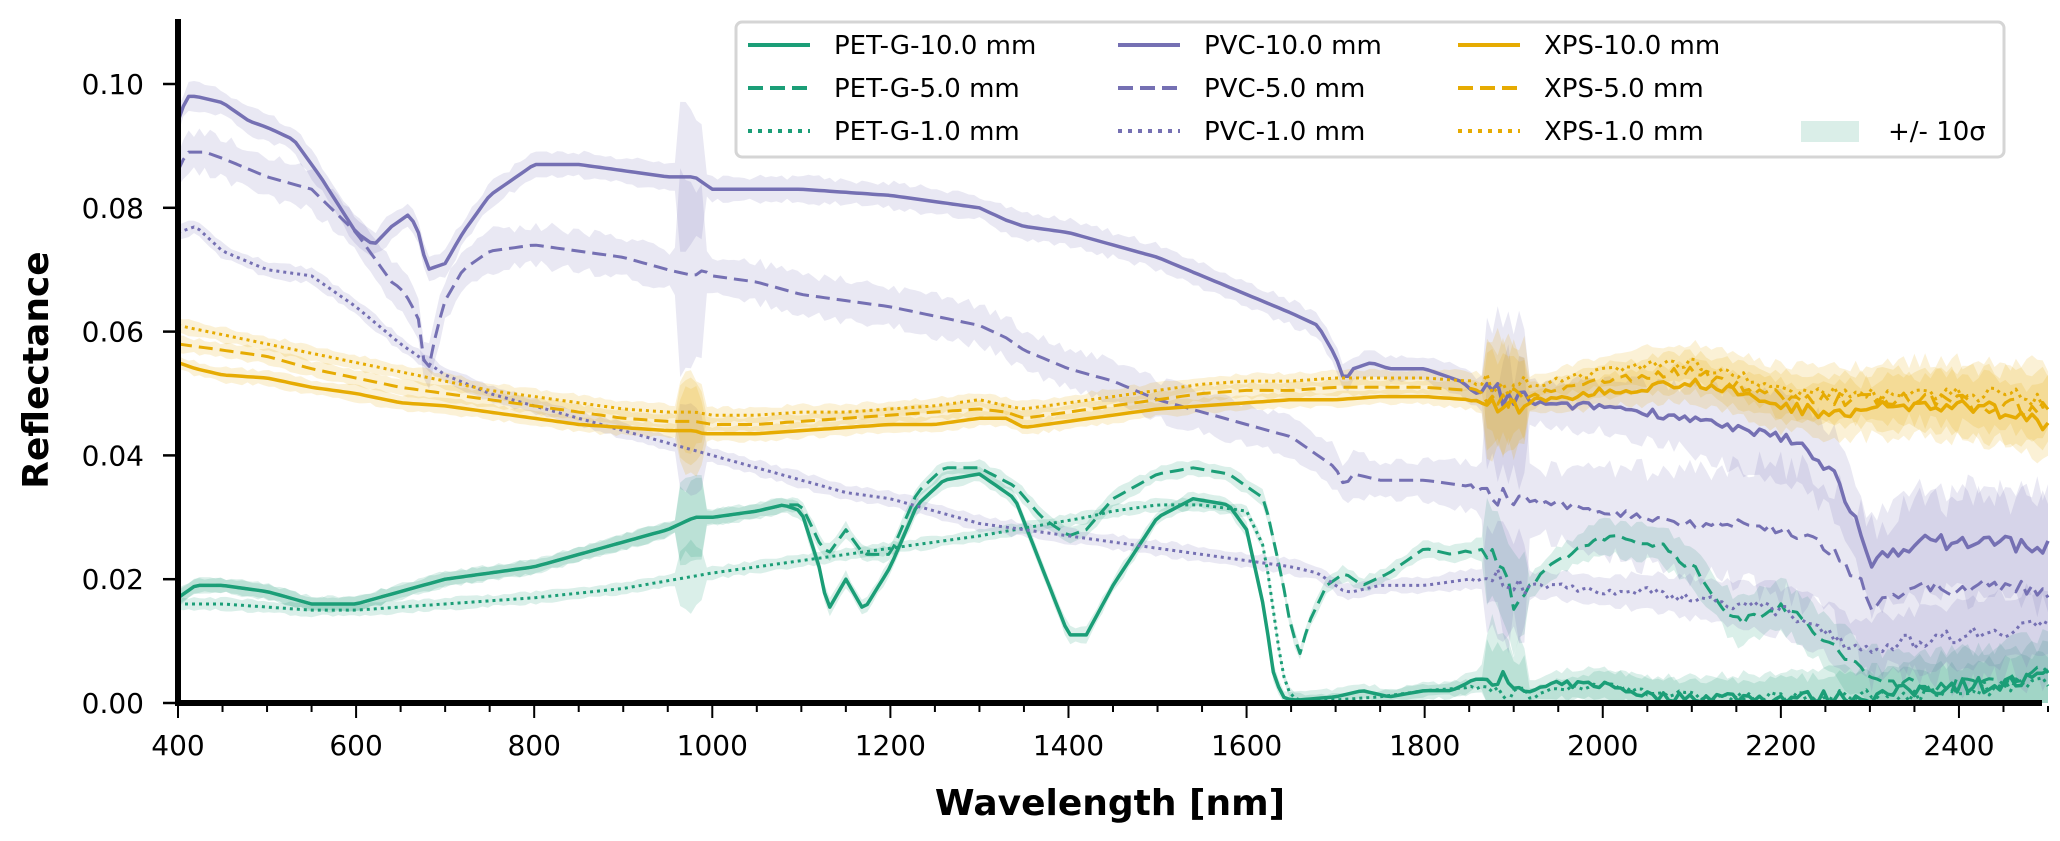 The image size is (2060, 841). What do you see at coordinates (113, 84) in the screenshot?
I see `y-tick-label: 0.10` at bounding box center [113, 84].